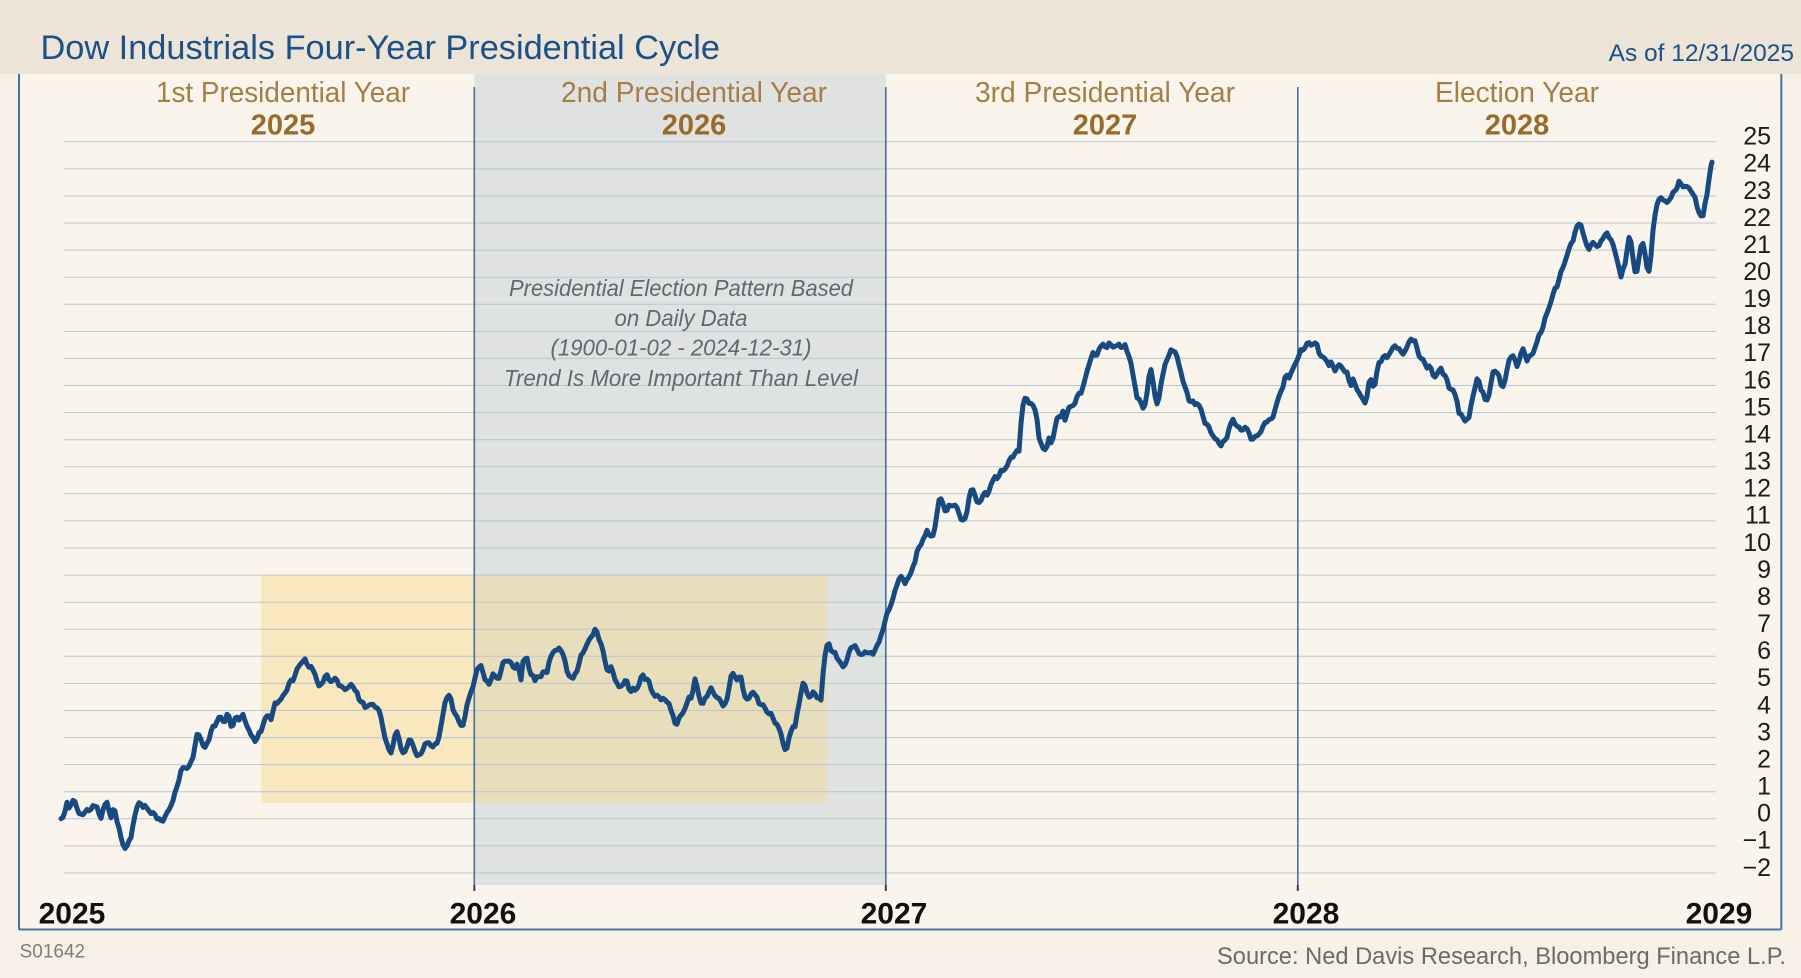 This screenshot has width=1801, height=978. I want to click on svg-text: 16, so click(1757, 380).